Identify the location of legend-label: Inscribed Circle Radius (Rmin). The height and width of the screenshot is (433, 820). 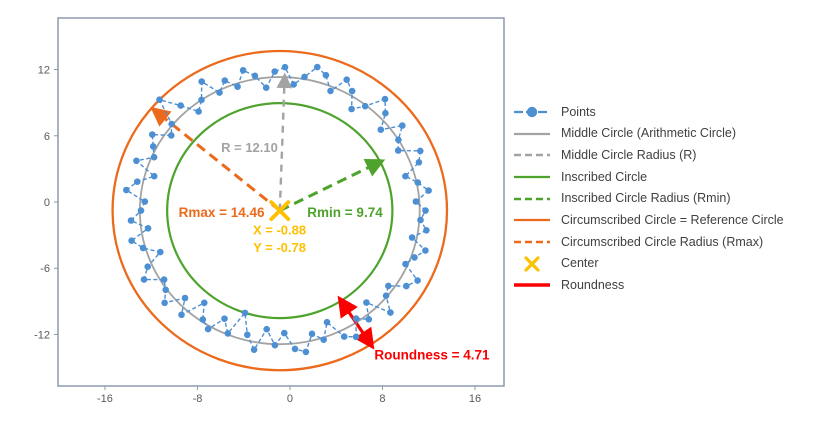
(646, 198).